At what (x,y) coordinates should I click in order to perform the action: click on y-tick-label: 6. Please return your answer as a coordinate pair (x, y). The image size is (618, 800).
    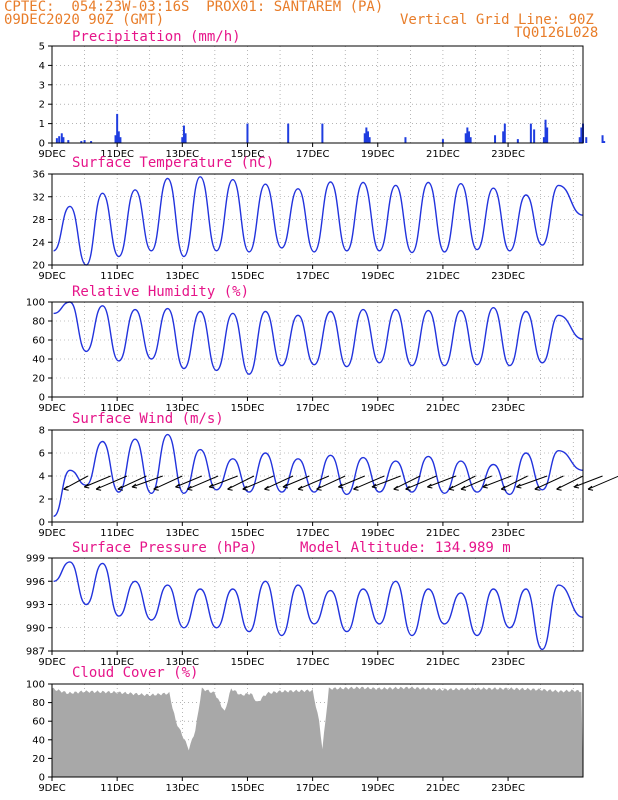
    Looking at the image, I should click on (42, 454).